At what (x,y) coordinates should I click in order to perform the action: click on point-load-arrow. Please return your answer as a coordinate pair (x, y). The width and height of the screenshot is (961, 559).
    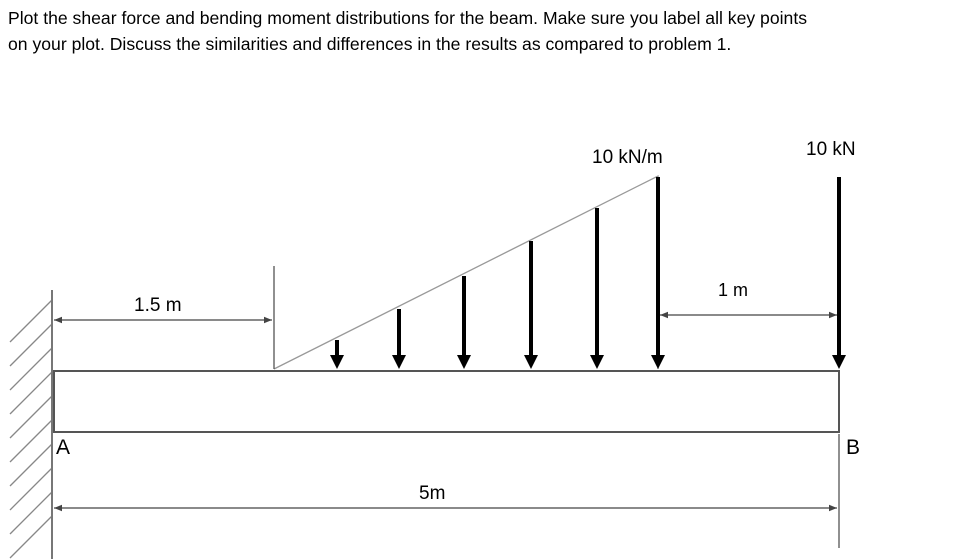
    Looking at the image, I should click on (839, 273).